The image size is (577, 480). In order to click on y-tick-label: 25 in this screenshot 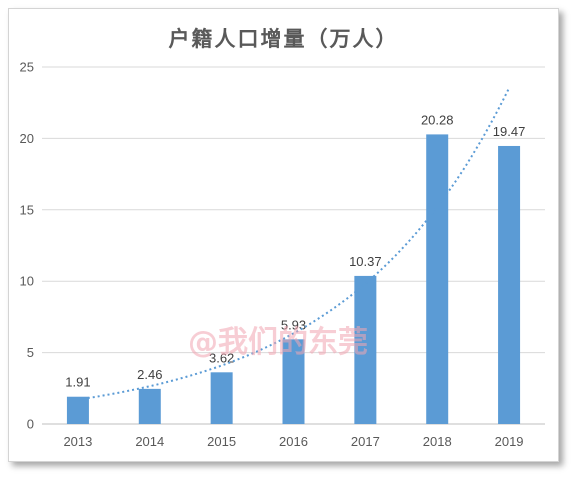, I will do `click(27, 67)`.